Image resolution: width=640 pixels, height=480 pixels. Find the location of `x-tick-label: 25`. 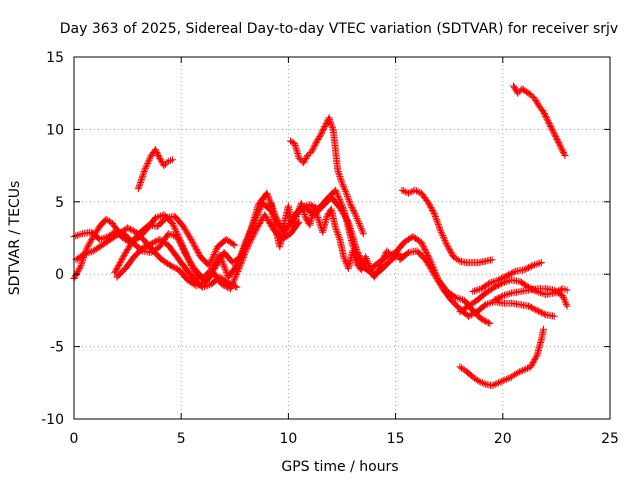

x-tick-label: 25 is located at coordinates (610, 439).